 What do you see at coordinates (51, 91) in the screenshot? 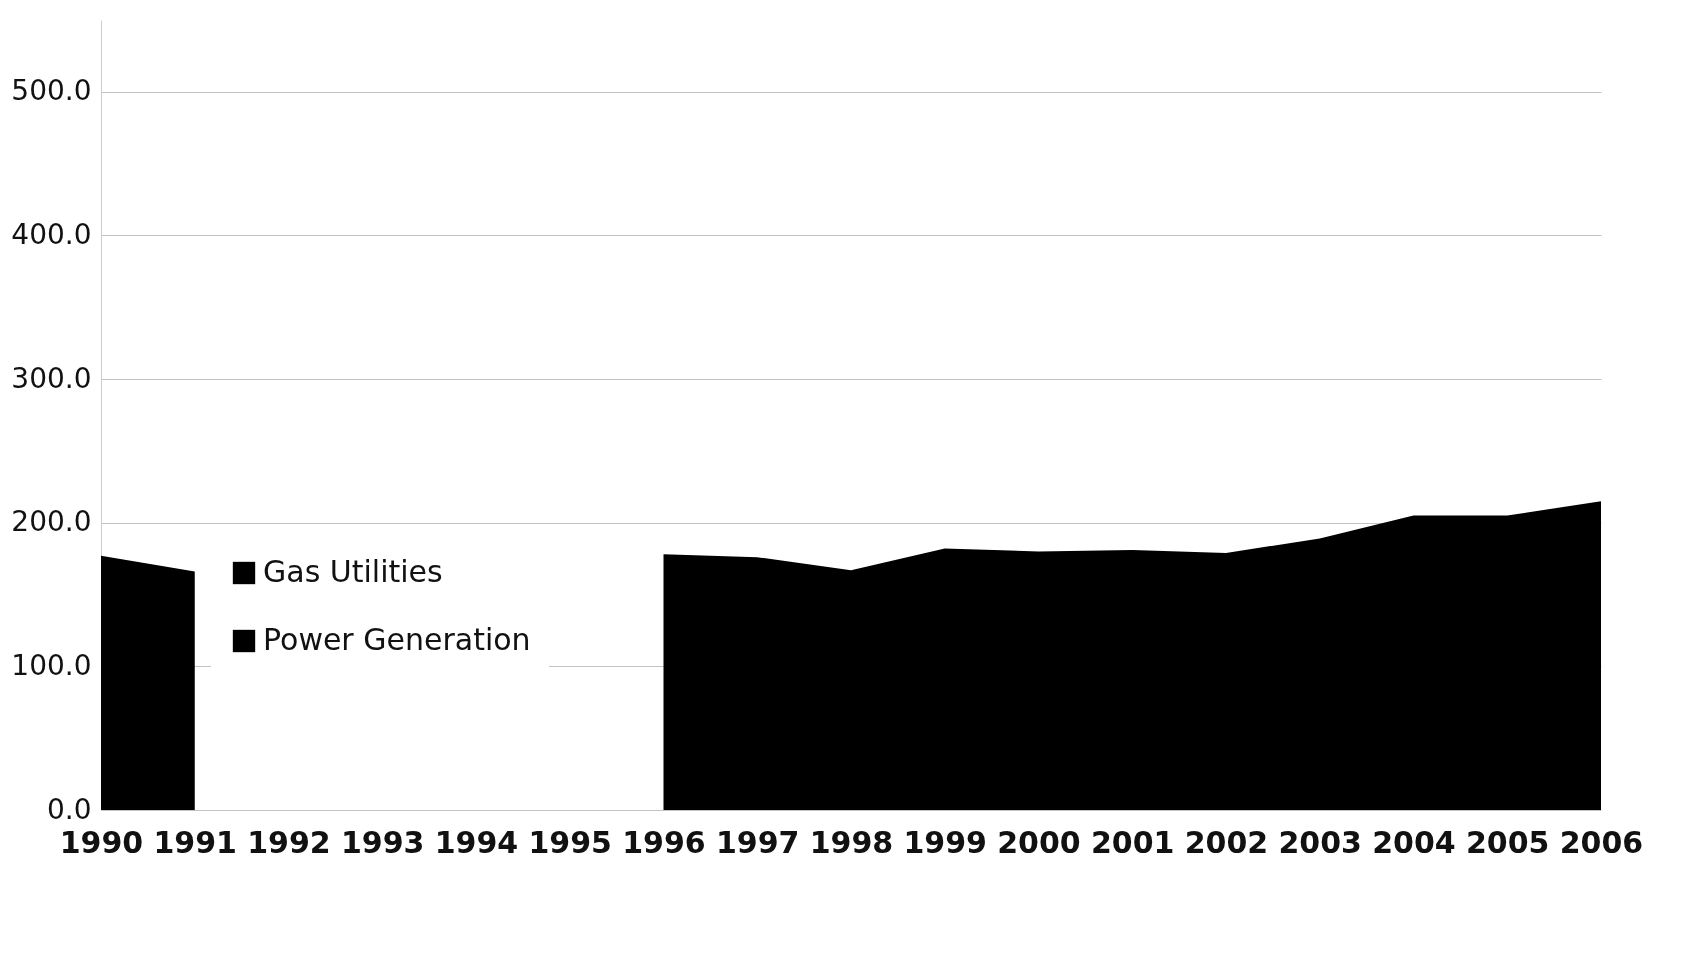
I see `y-tick-label: 500.0` at bounding box center [51, 91].